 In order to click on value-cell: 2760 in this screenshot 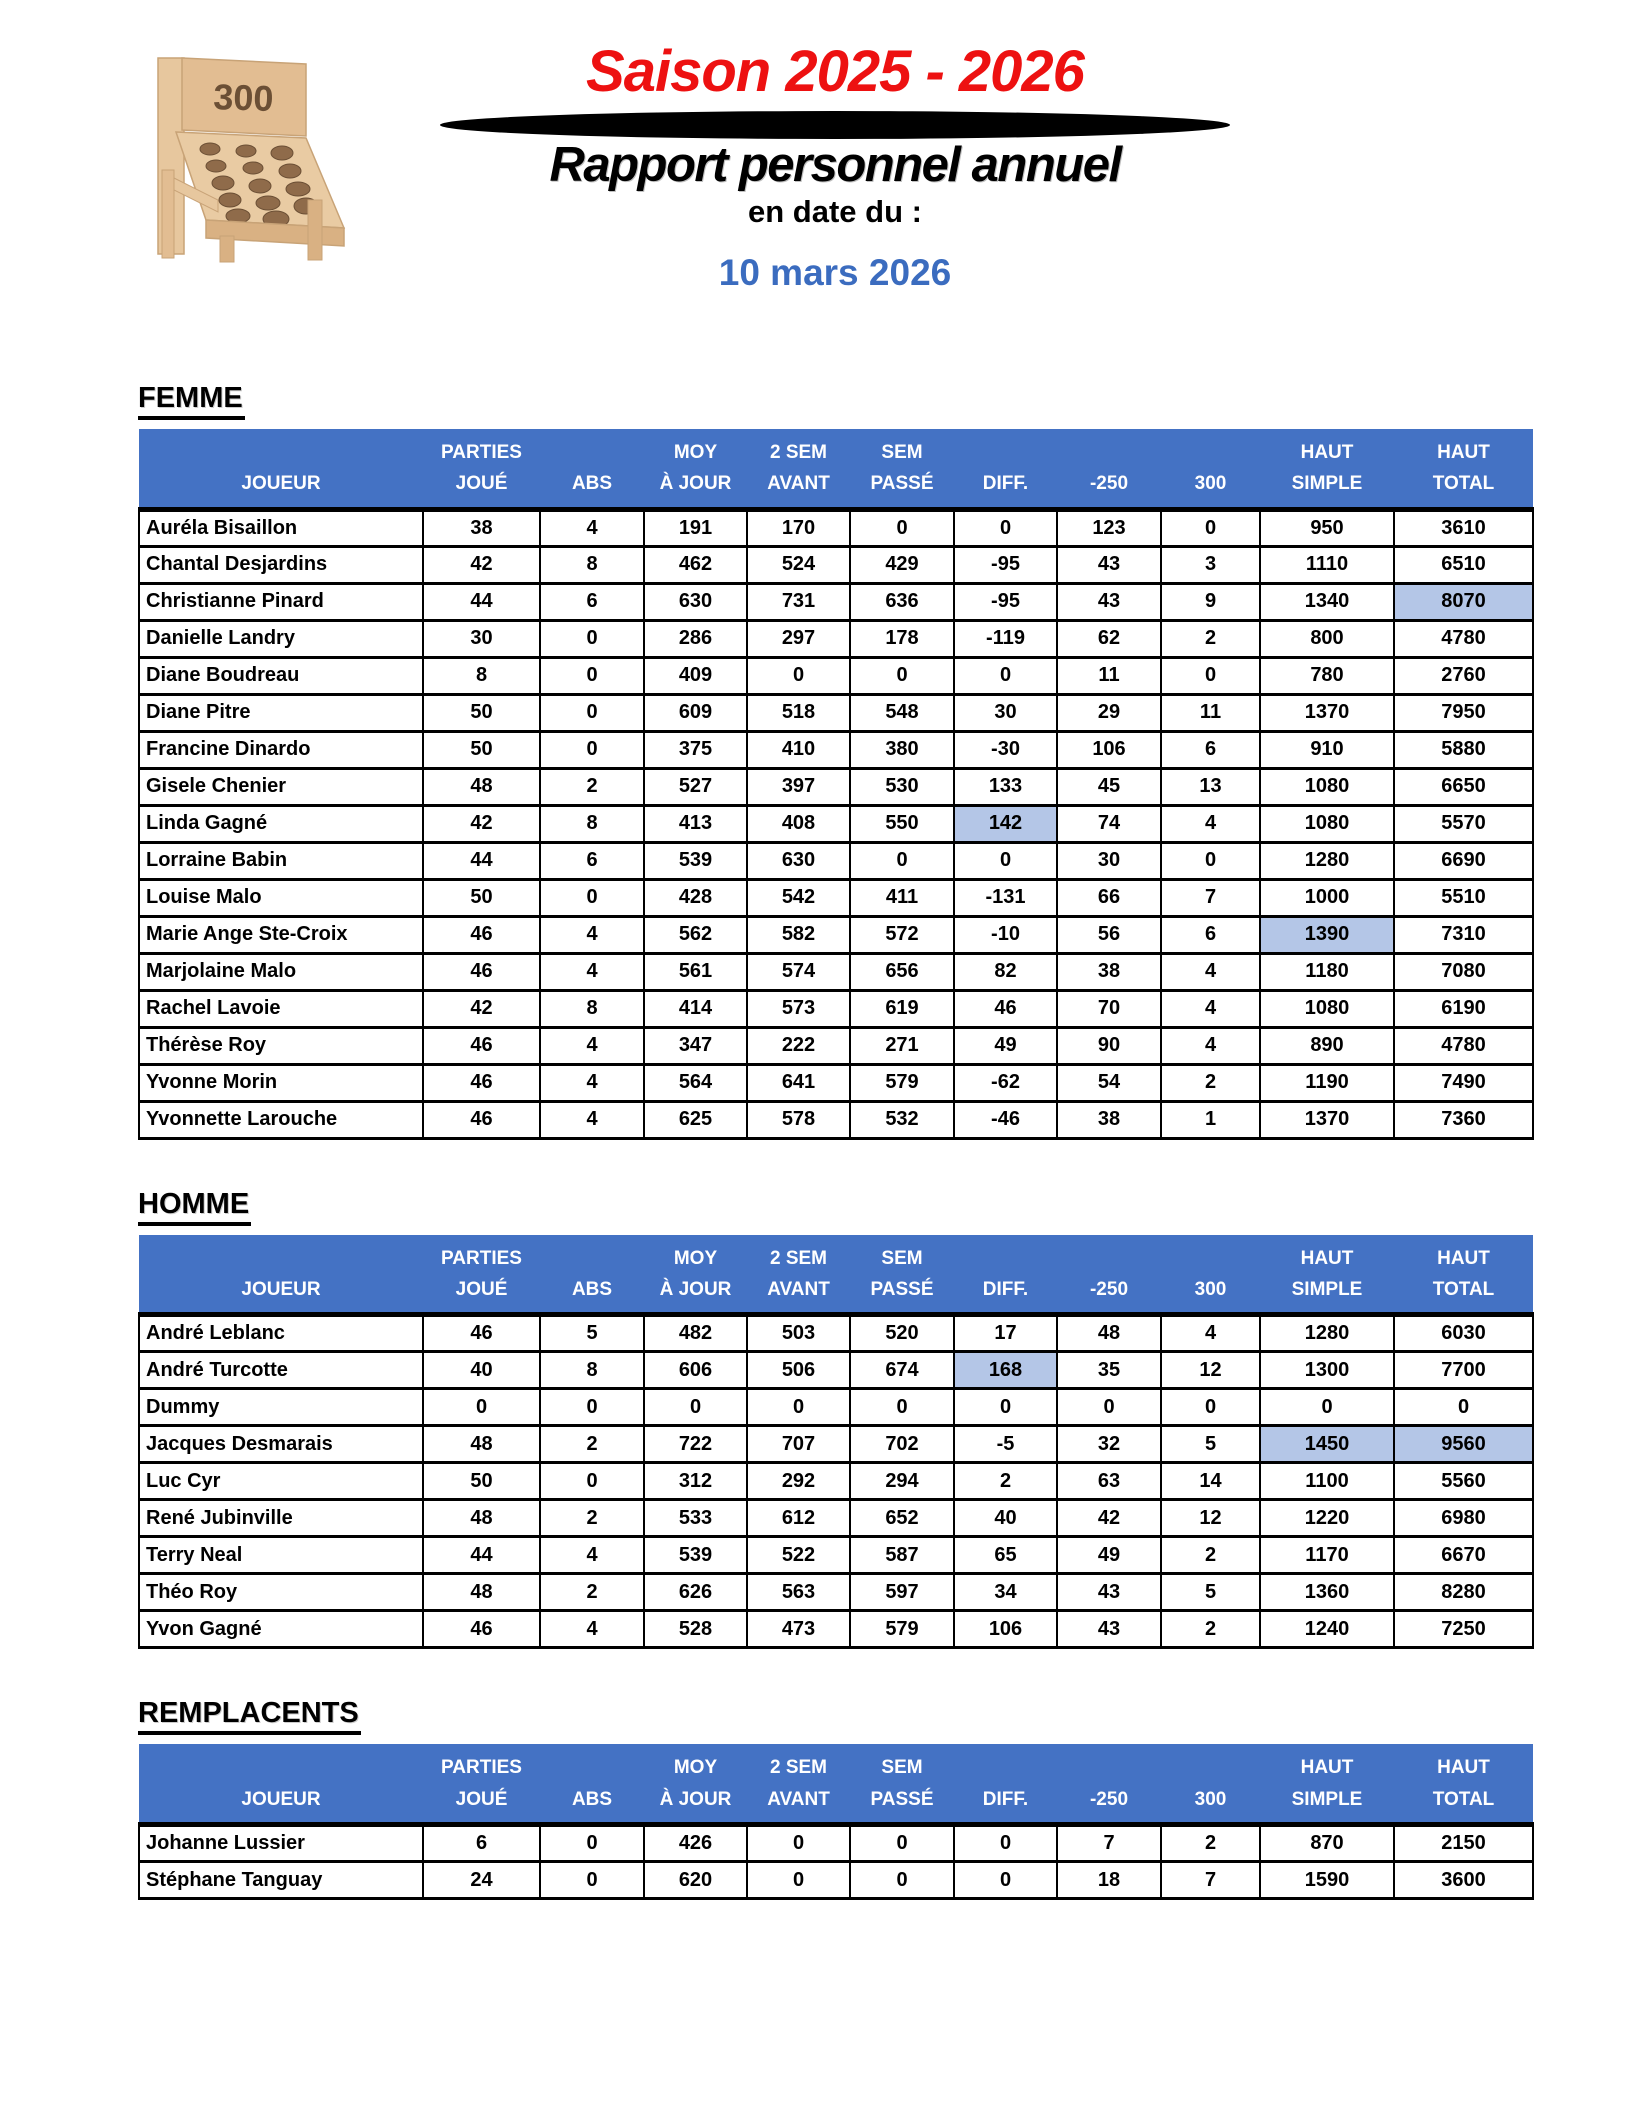, I will do `click(1463, 675)`.